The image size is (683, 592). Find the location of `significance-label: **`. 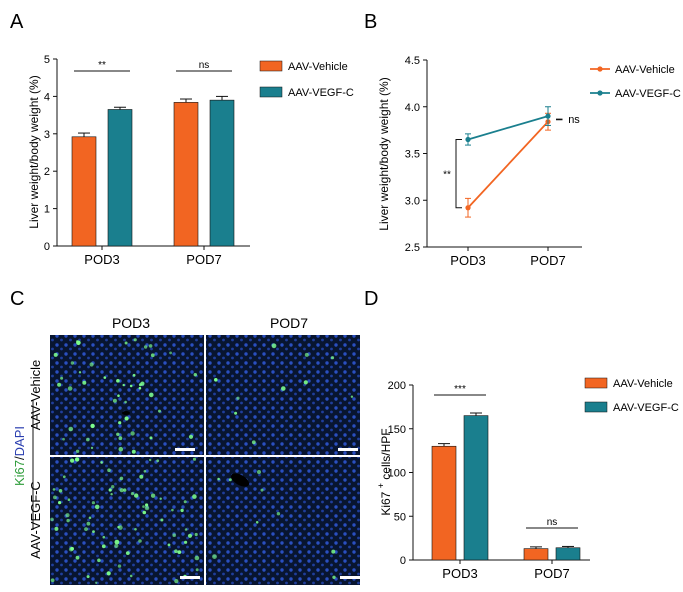

significance-label: ** is located at coordinates (102, 65).